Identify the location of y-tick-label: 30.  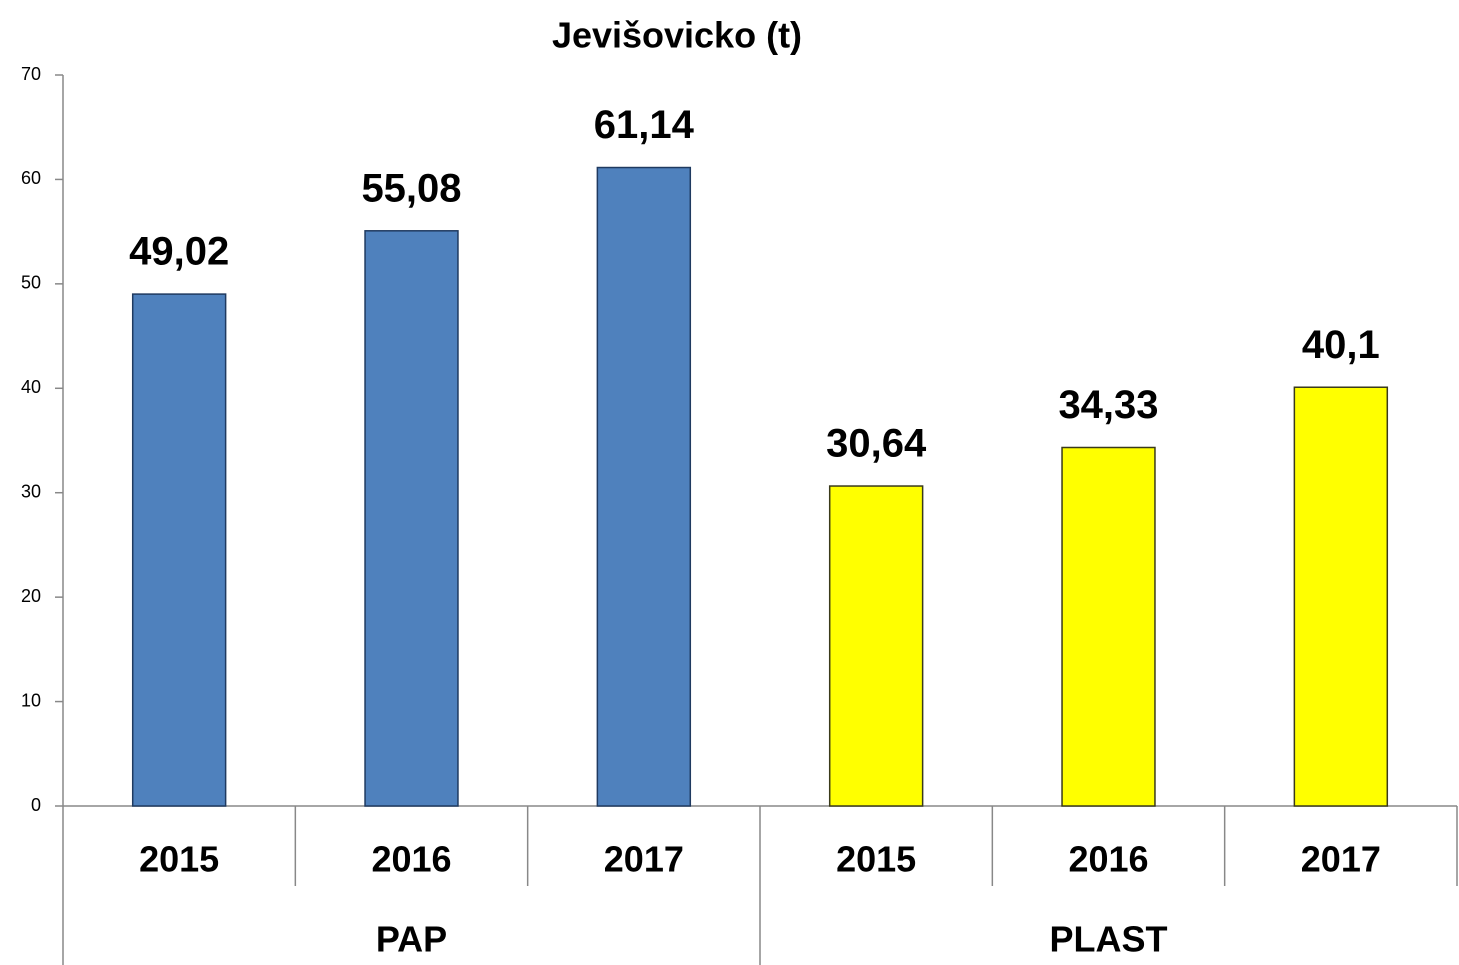
(31, 491).